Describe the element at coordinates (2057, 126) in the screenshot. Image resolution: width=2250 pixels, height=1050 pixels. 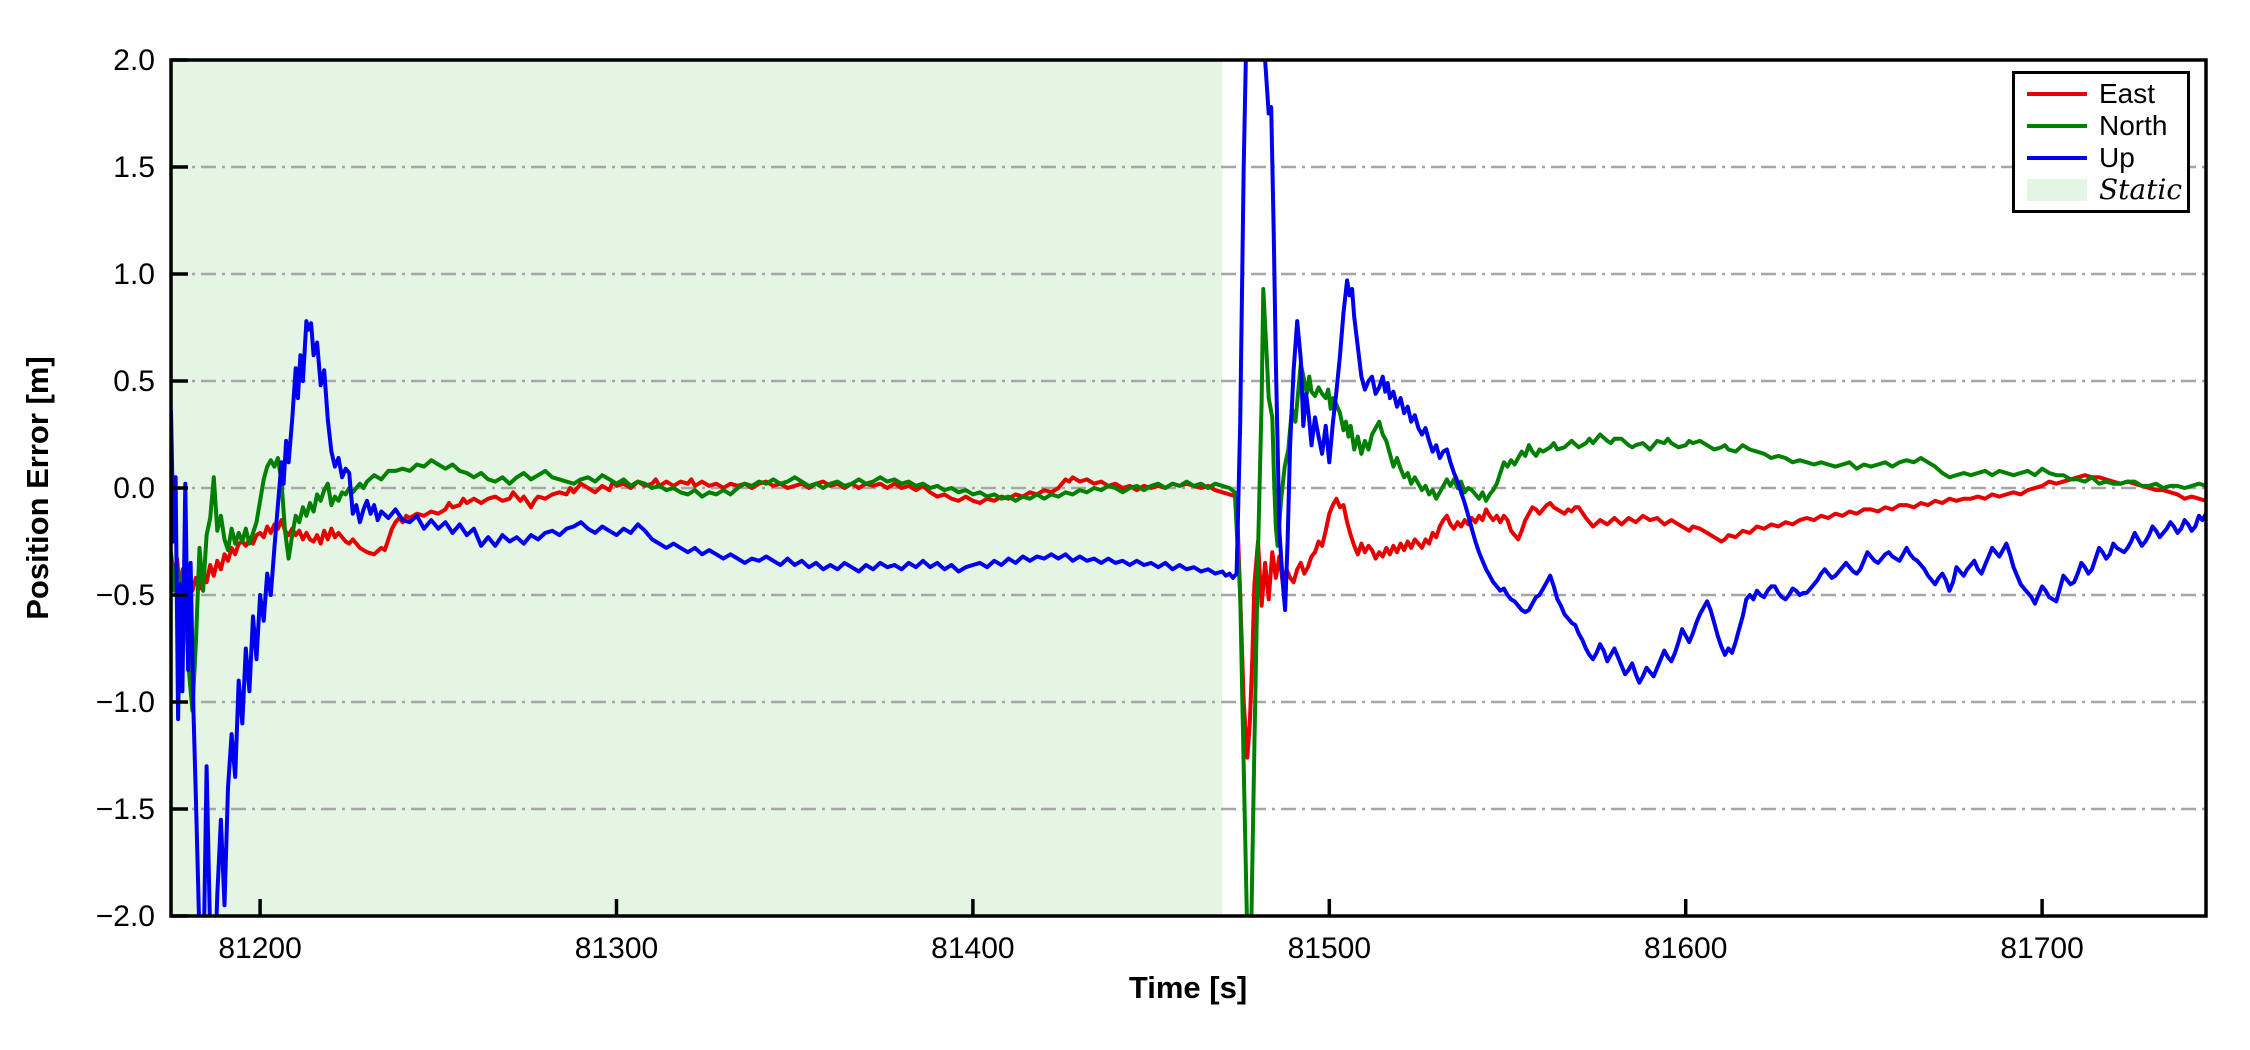
I see `legend-line-north-icon` at that location.